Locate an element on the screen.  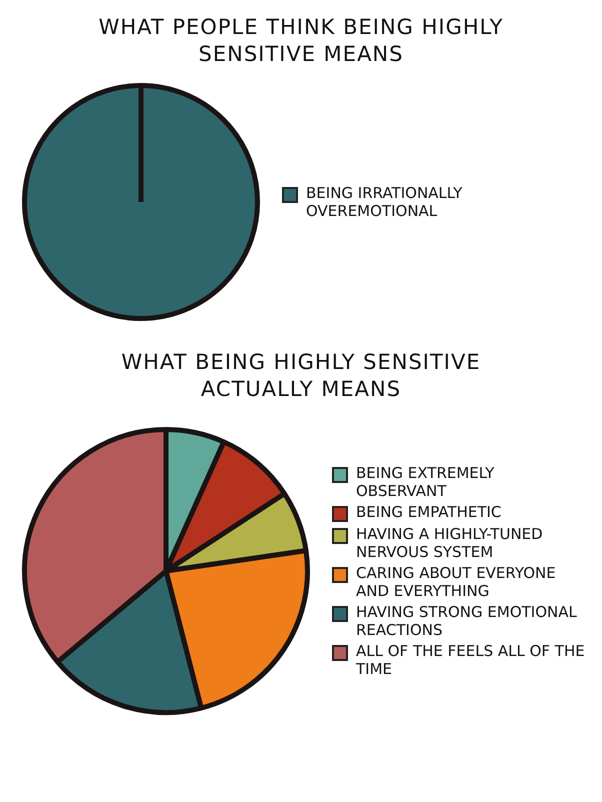
legend-label: HAVING A HIGHLY-TUNED NERVOUS SYSTEM is located at coordinates (450, 543).